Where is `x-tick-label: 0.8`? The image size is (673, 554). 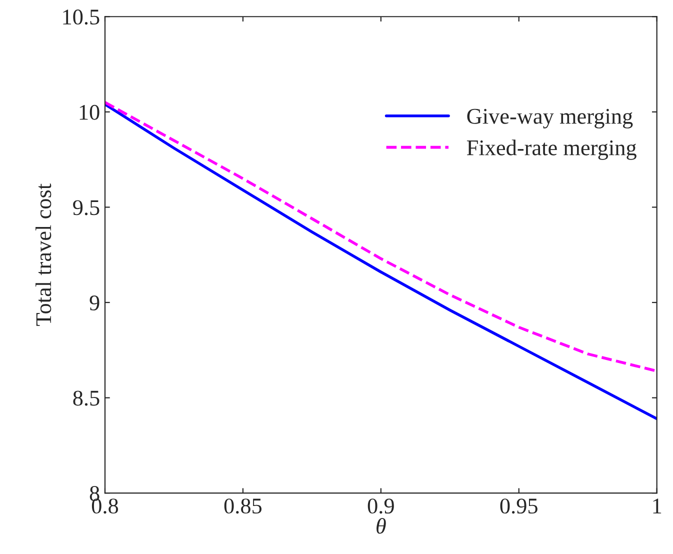 x-tick-label: 0.8 is located at coordinates (105, 506).